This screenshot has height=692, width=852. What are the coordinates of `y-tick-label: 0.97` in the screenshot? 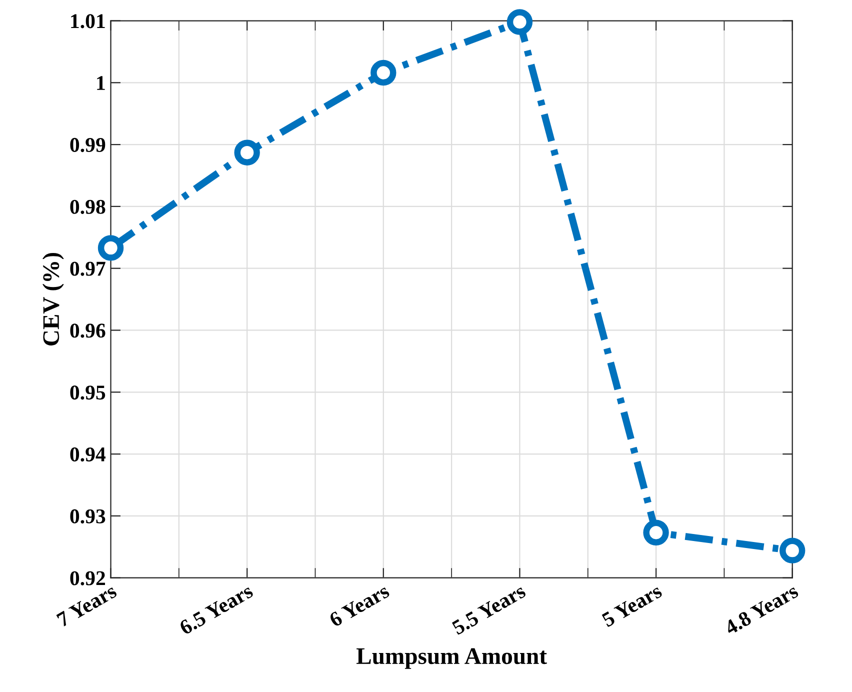 It's located at (88, 269).